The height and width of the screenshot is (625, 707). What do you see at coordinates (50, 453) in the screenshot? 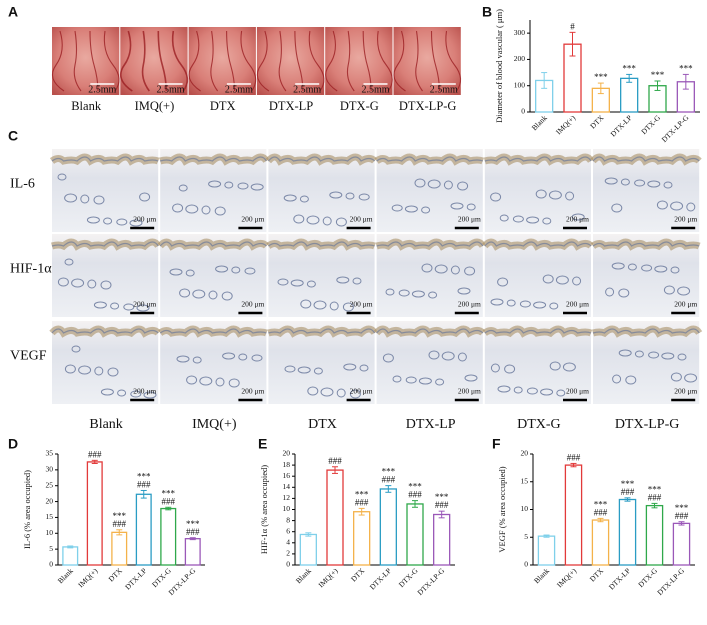
I see `y-tick-label: 35` at bounding box center [50, 453].